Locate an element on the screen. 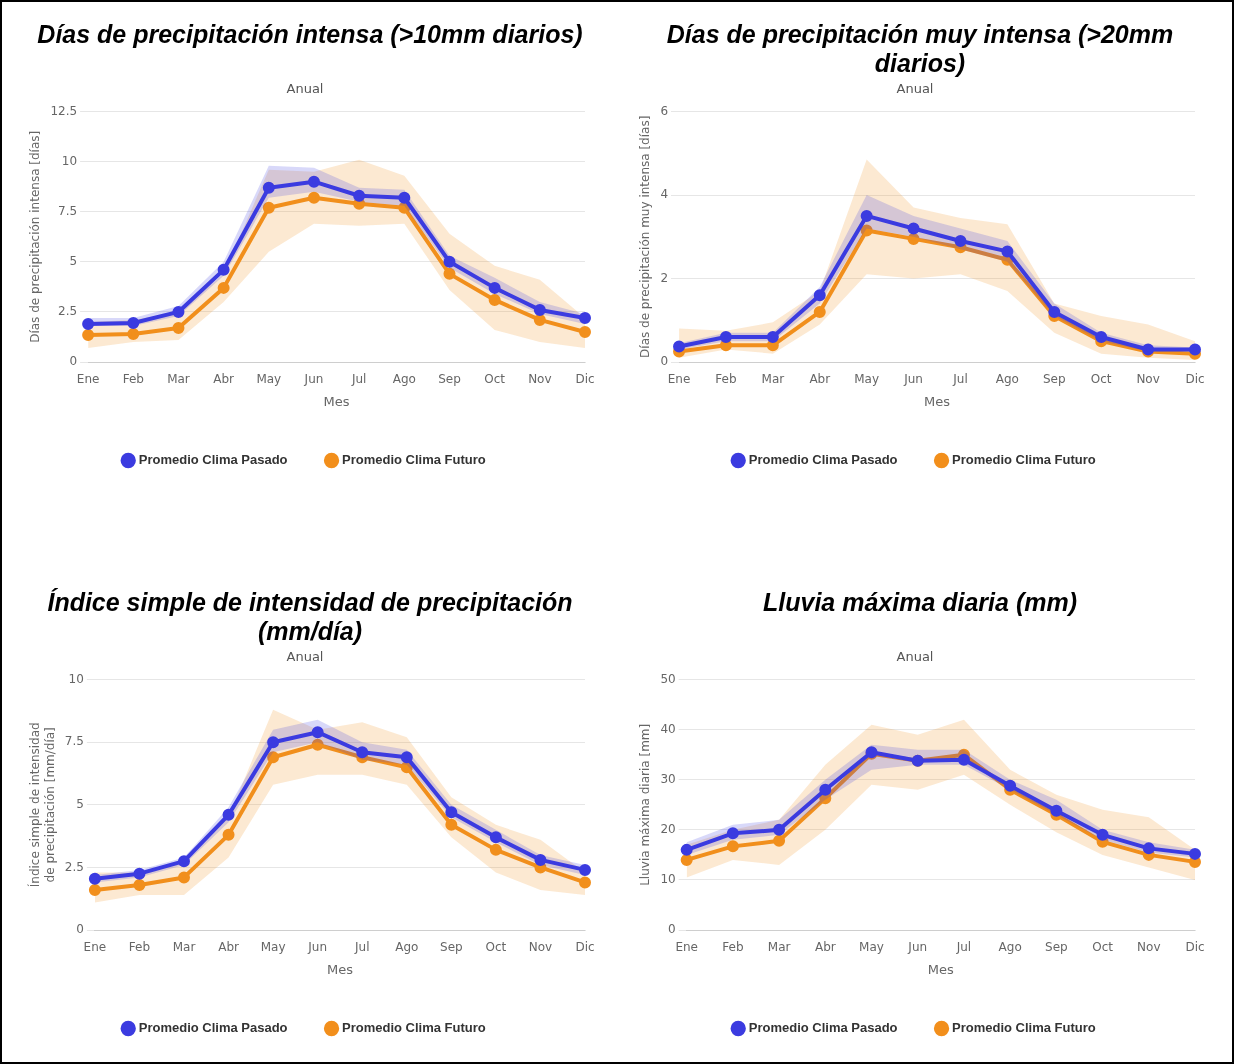 Image resolution: width=1234 pixels, height=1064 pixels. y-axis-title: Índice simple de intensidad de precipitación [mm/día] is located at coordinates (42, 805).